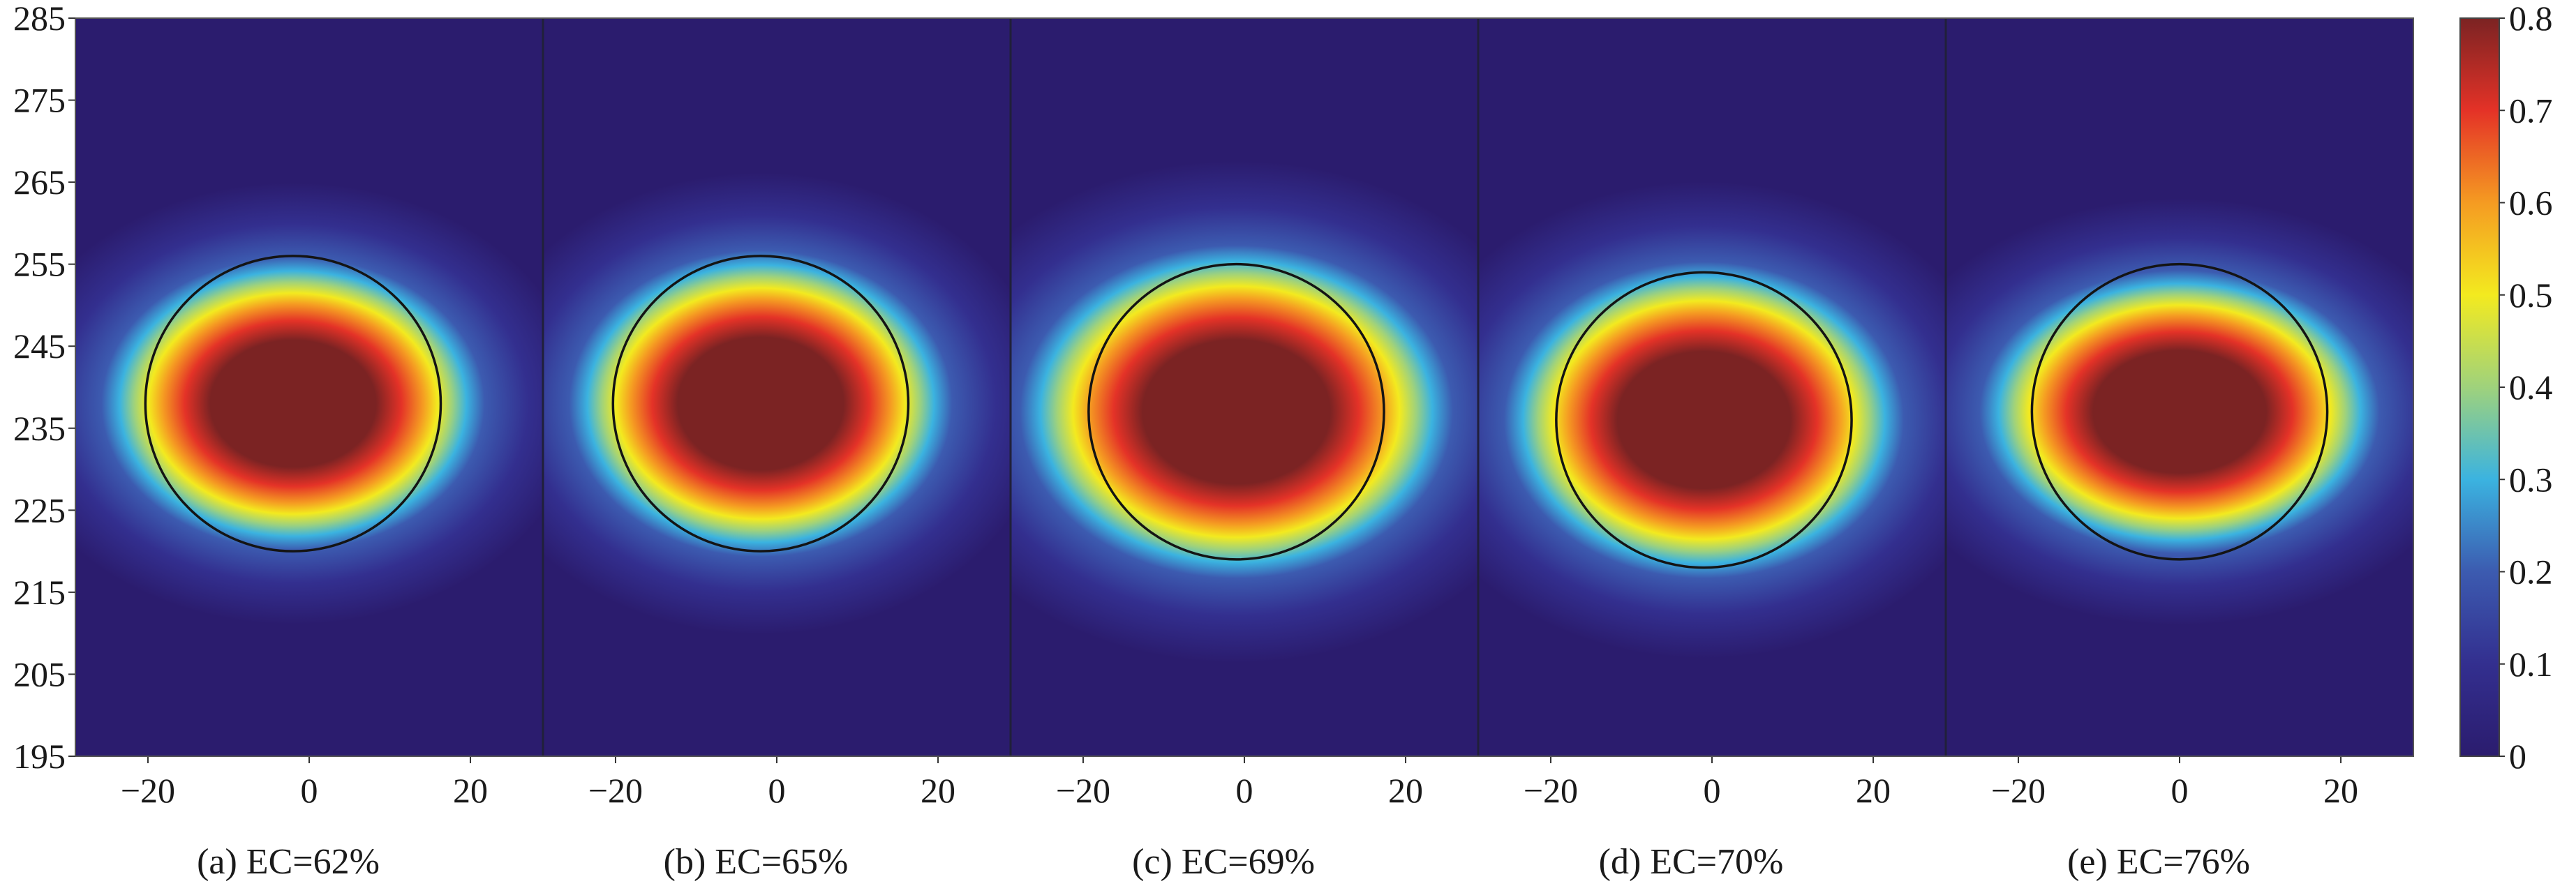 This screenshot has width=2576, height=886. Describe the element at coordinates (1691, 862) in the screenshot. I see `panel-caption: (d) EC=70%` at that location.